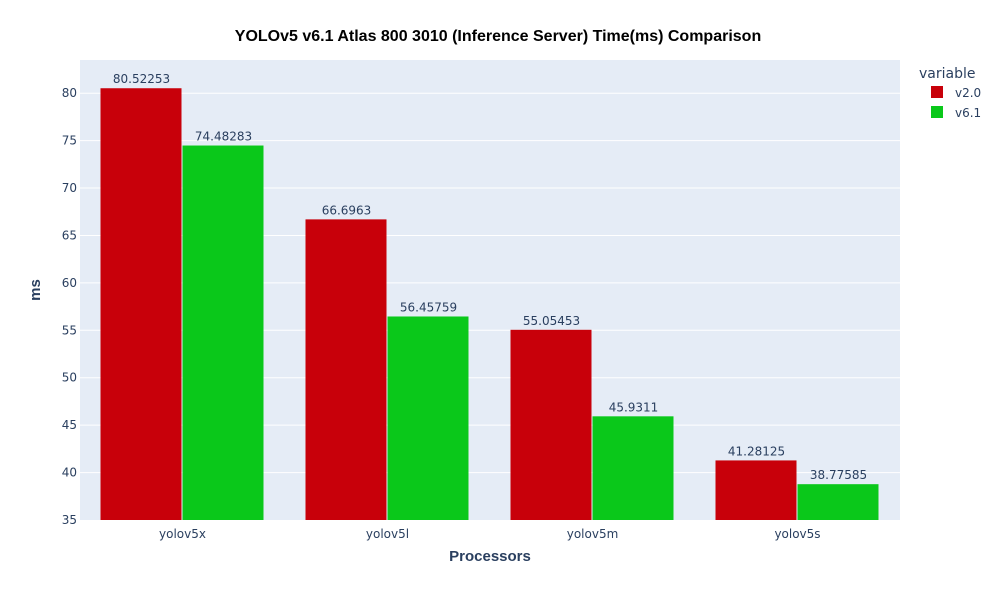 The width and height of the screenshot is (1000, 600). I want to click on bar-value-label: 80.52253, so click(141, 79).